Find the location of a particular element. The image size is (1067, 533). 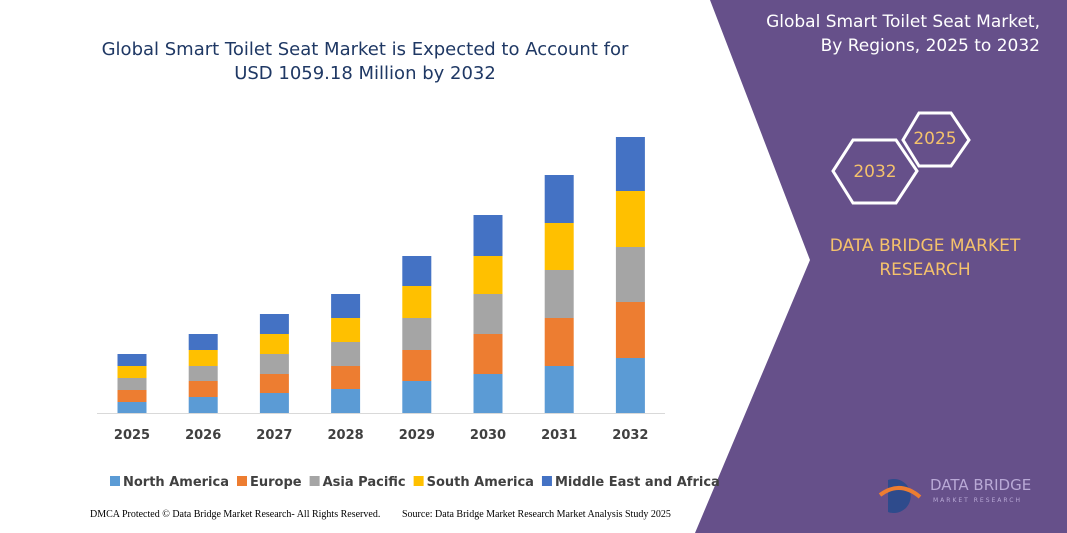

brand-name: DATA BRIDGE MARKET RESEARCH is located at coordinates (925, 258).